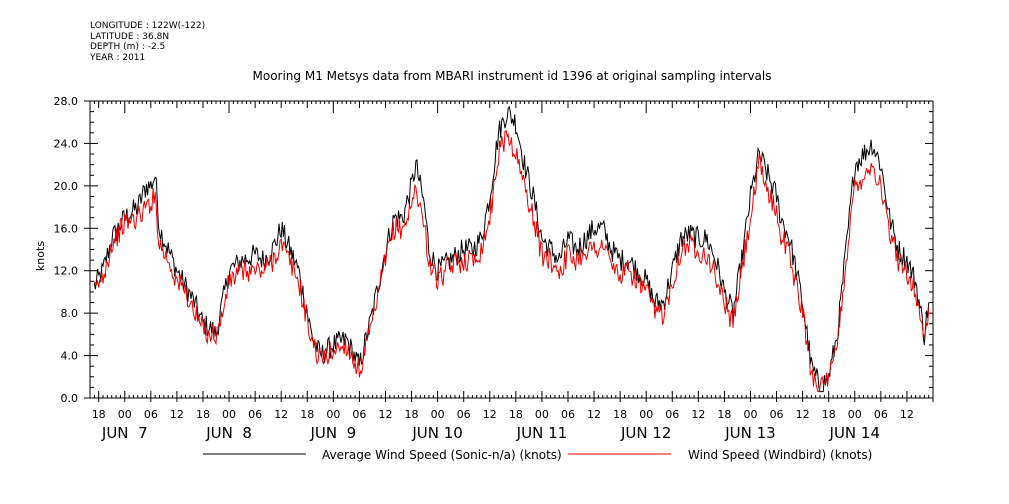  What do you see at coordinates (128, 47) in the screenshot?
I see `depth-label: DEPTH (m) : -2.5` at bounding box center [128, 47].